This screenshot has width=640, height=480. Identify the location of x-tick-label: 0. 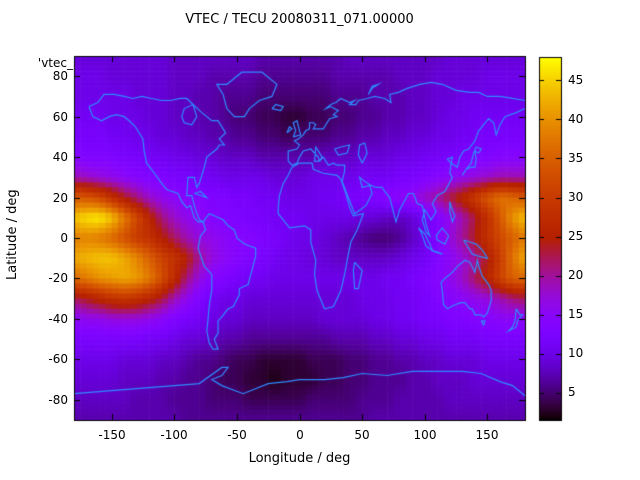
(300, 435).